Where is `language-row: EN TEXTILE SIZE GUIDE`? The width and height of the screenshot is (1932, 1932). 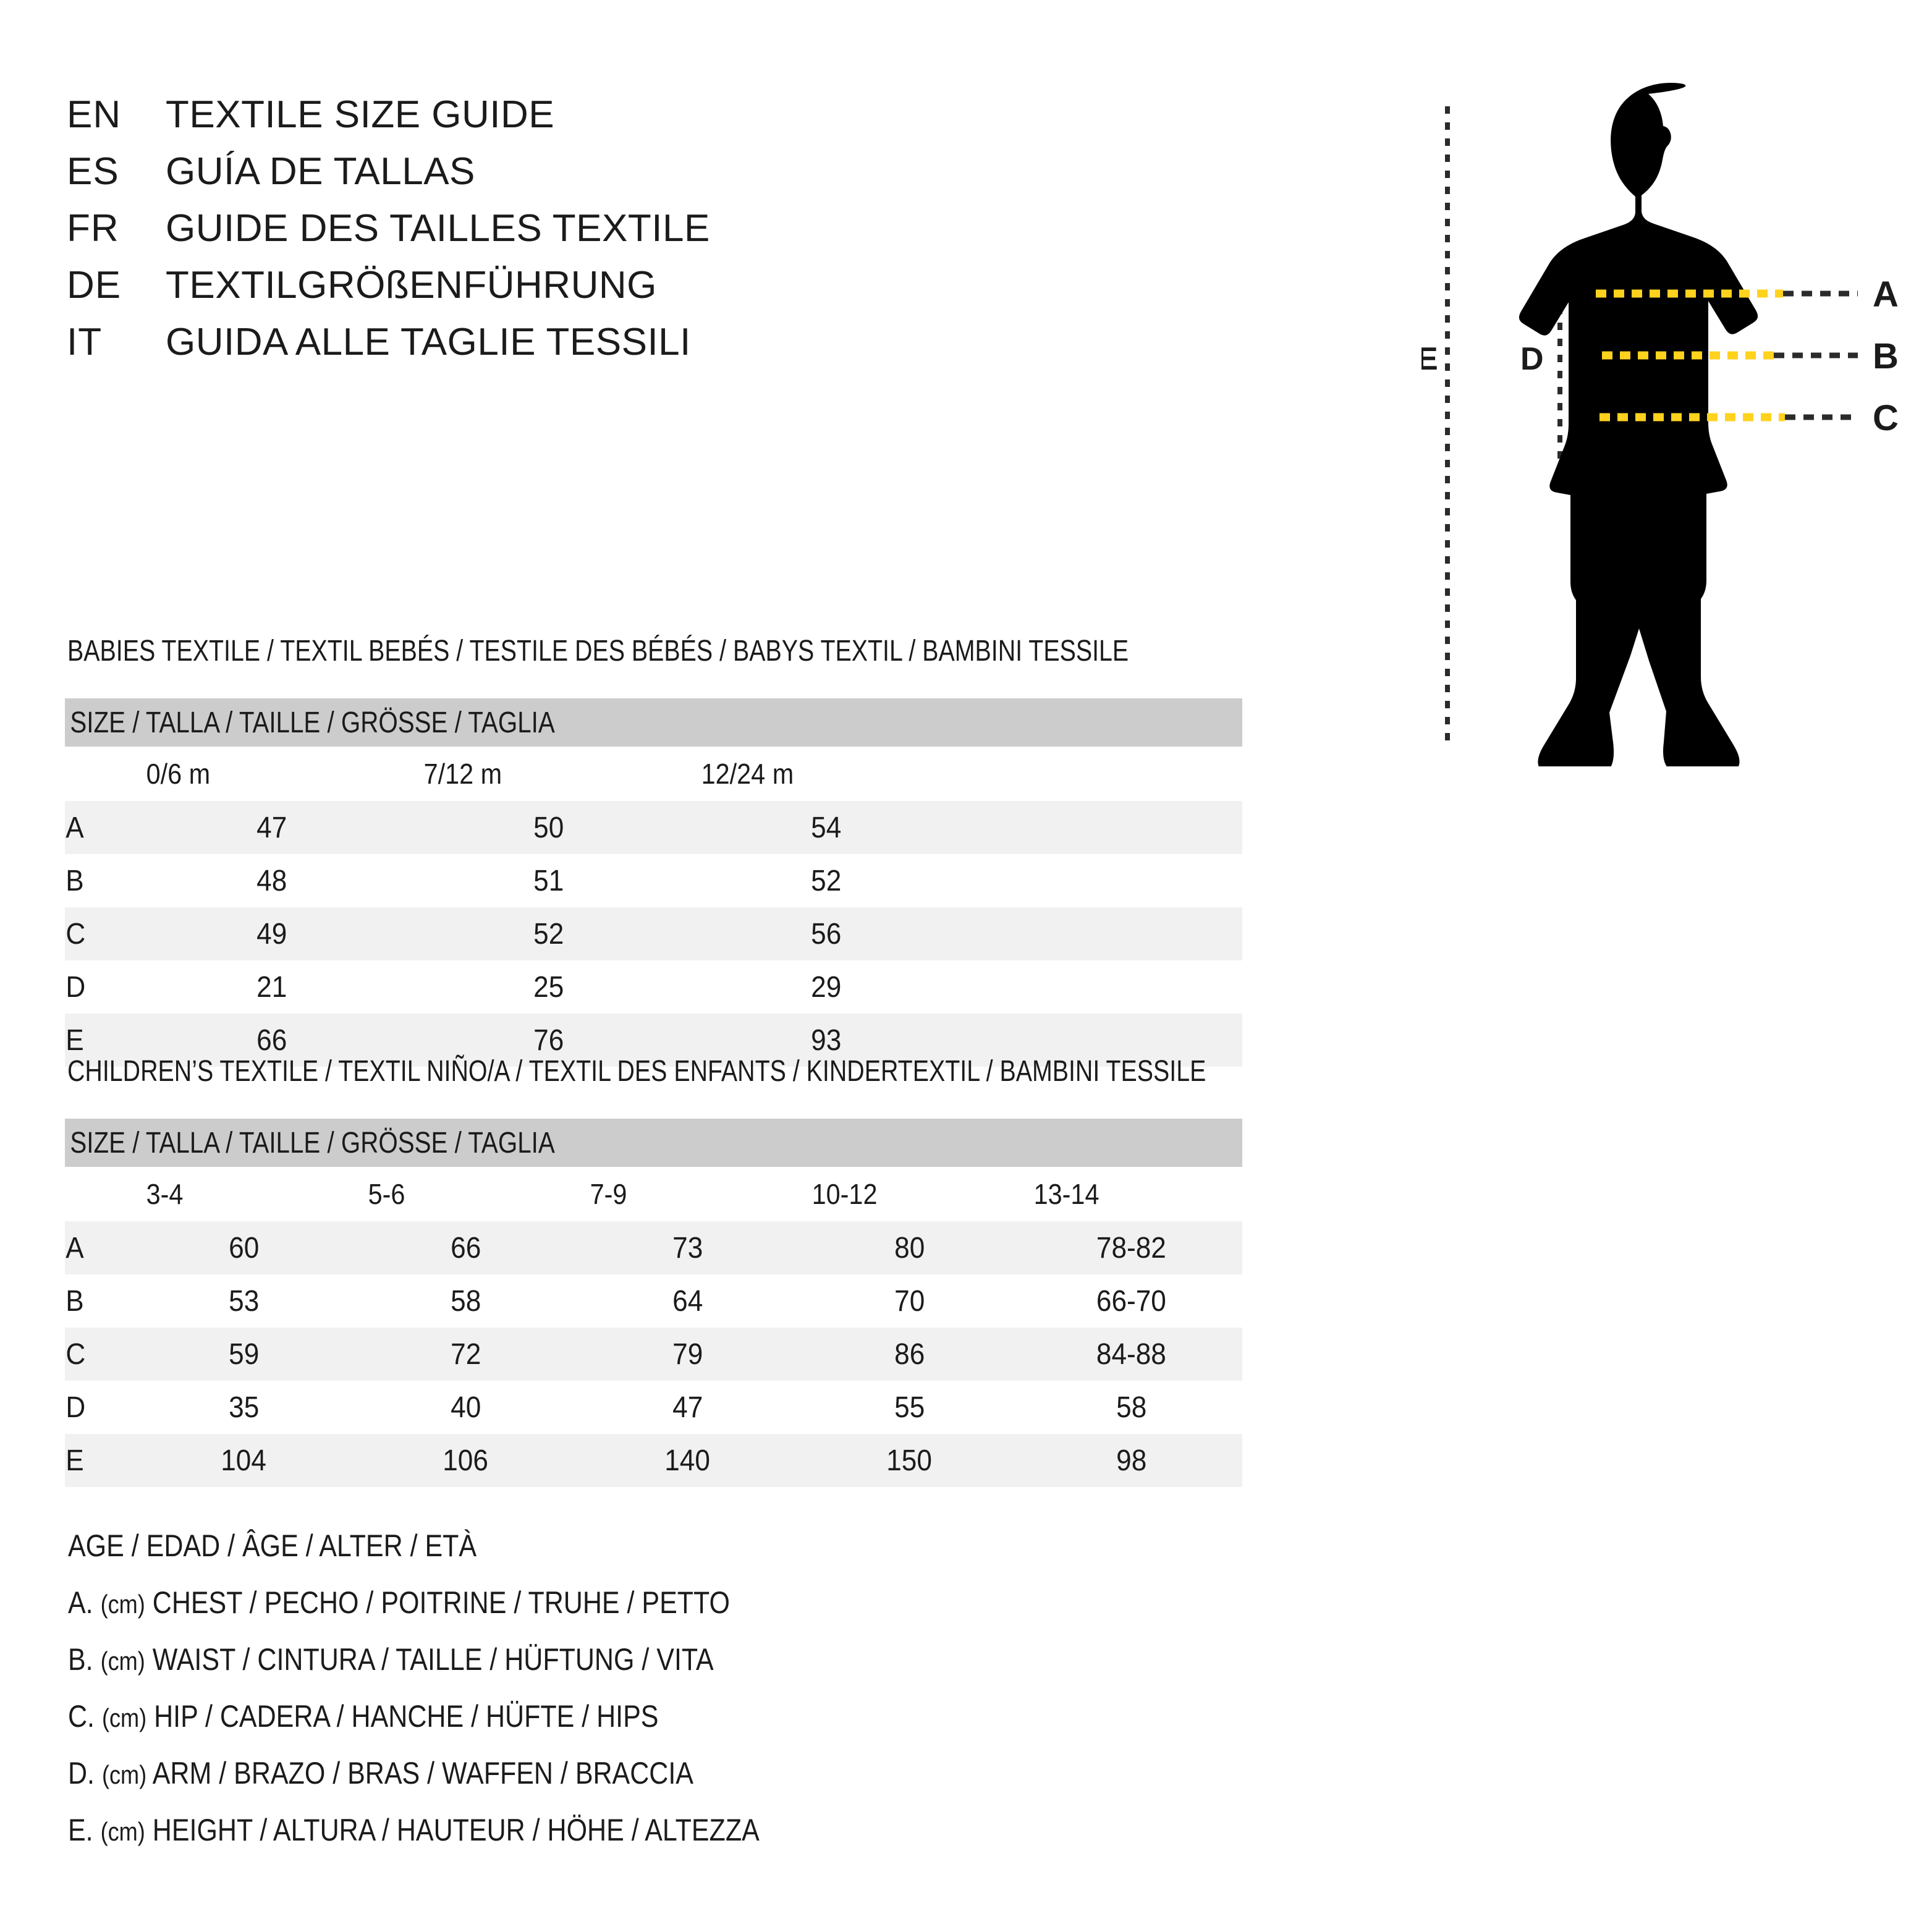
language-row: EN TEXTILE SIZE GUIDE is located at coordinates (685, 121).